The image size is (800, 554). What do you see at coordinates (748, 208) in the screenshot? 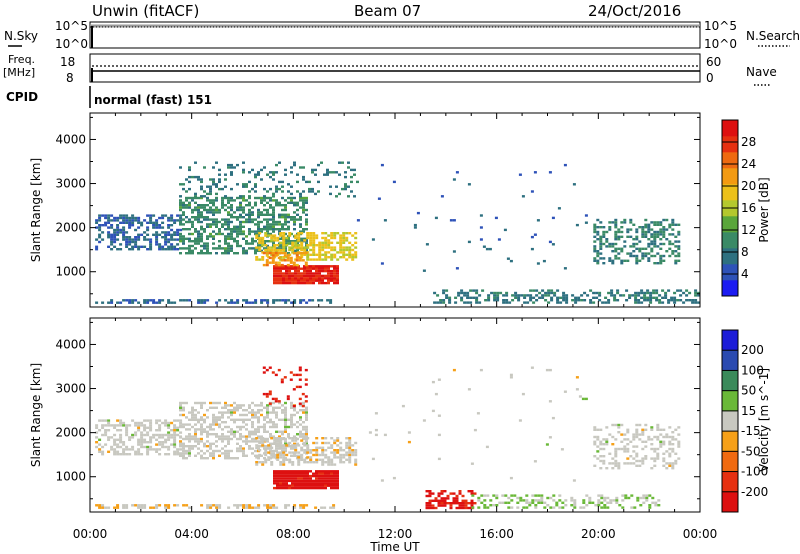
I see `colorbar-tick-label: 16` at bounding box center [748, 208].